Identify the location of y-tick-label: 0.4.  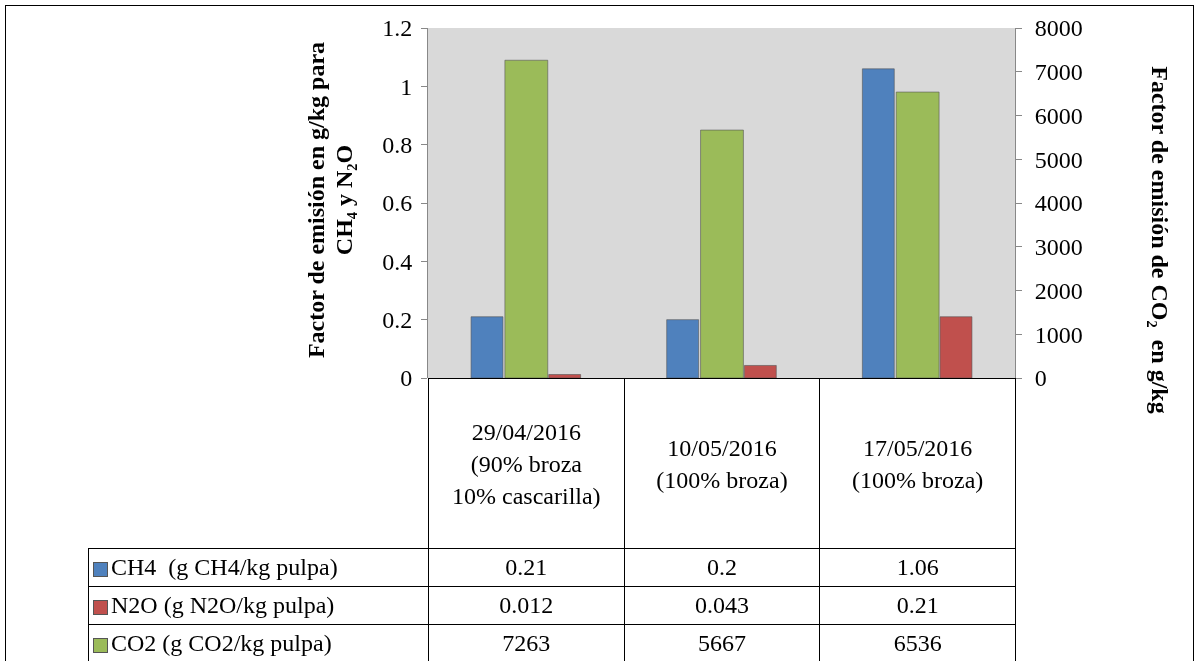
(397, 261).